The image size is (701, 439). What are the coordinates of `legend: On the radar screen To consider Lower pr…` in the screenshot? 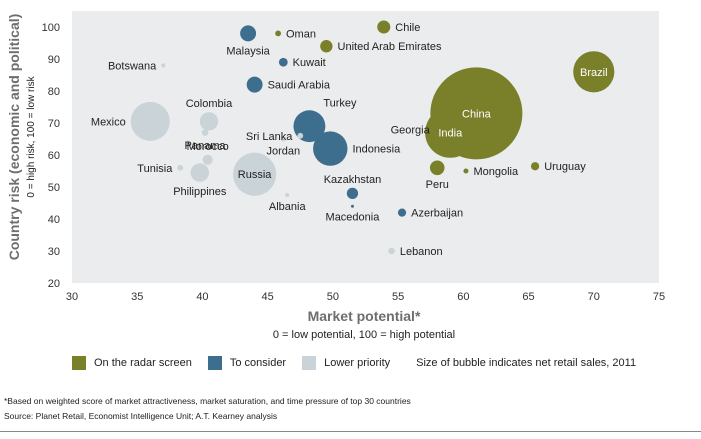 It's located at (354, 363).